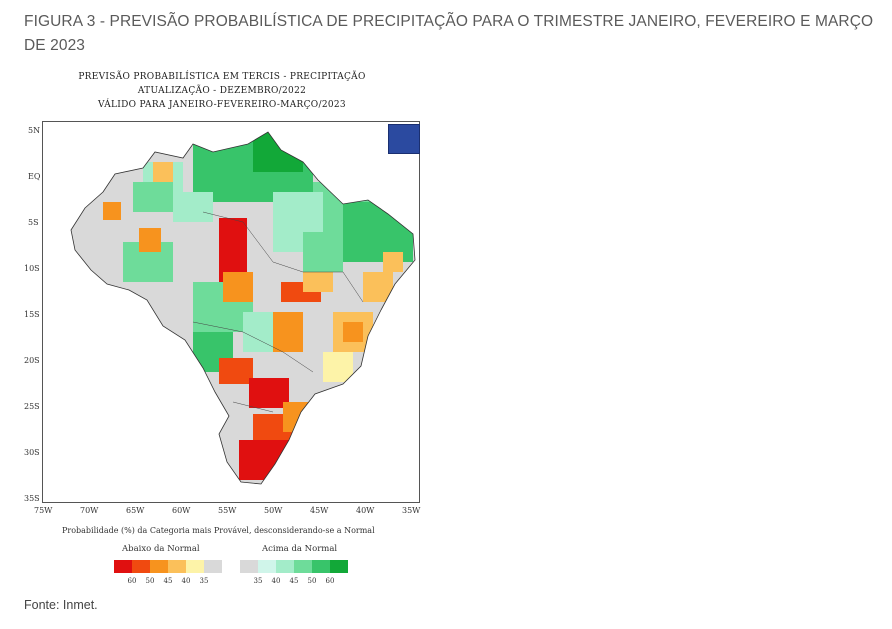 This screenshot has width=892, height=629. I want to click on lat-tick: 10S, so click(32, 268).